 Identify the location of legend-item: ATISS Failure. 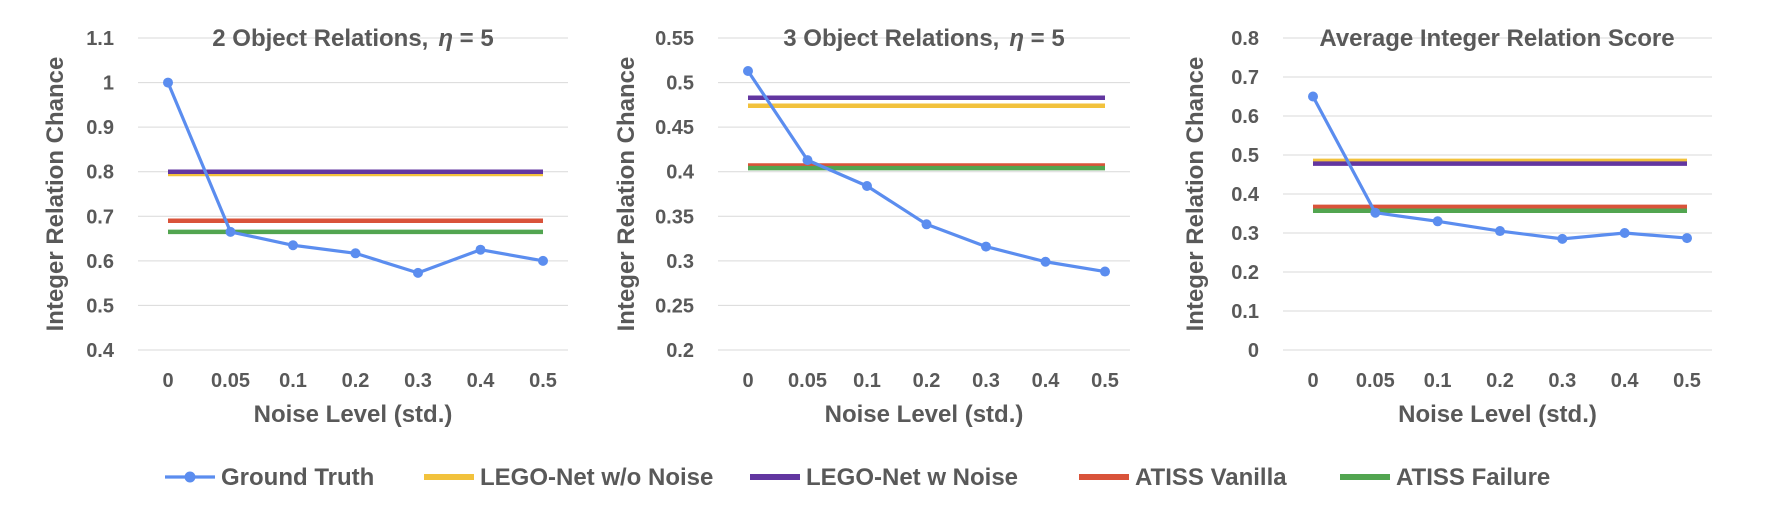
(1445, 477).